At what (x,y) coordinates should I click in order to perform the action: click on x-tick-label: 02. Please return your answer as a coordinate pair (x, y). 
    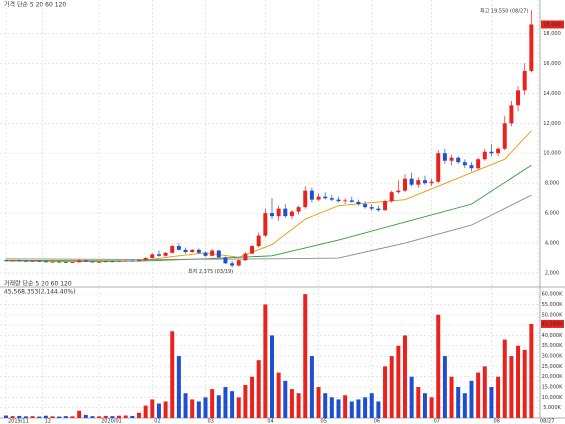
    Looking at the image, I should click on (157, 421).